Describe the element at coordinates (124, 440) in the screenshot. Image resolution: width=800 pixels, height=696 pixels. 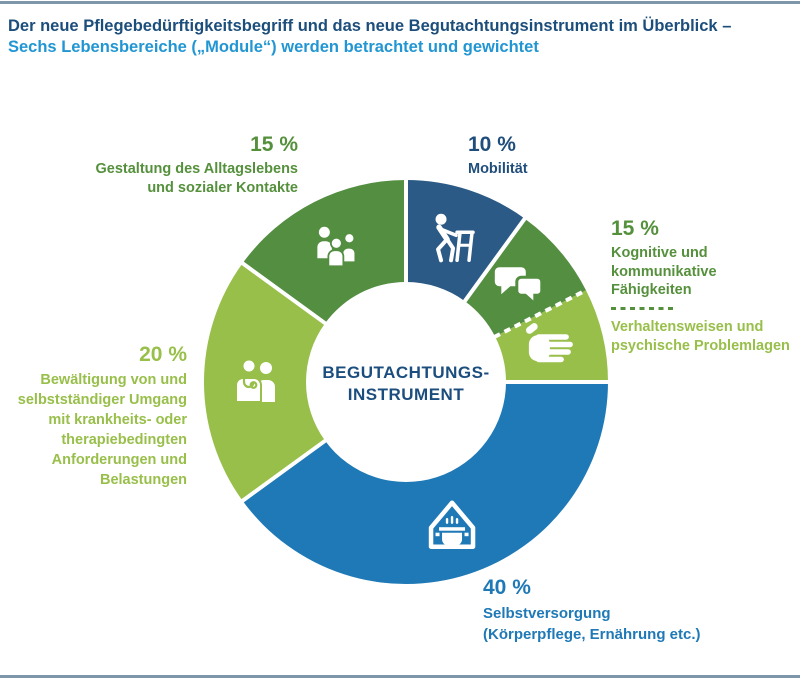
I see `label-bewaeltigung-line4: therapiebedingten` at that location.